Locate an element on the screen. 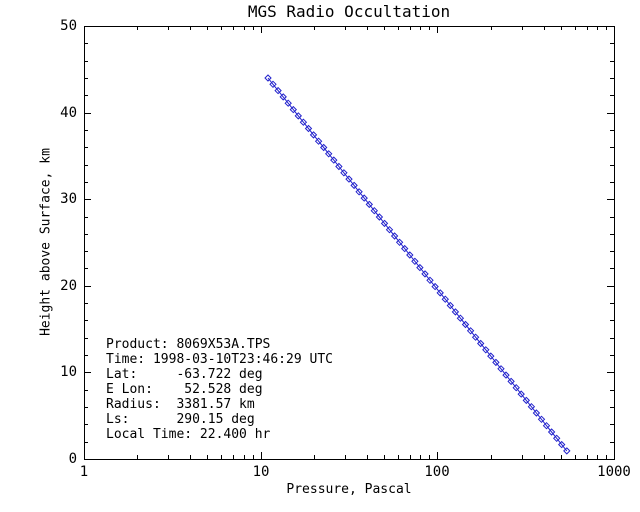 This screenshot has width=640, height=512. y-tick-label: 40 is located at coordinates (68, 113).